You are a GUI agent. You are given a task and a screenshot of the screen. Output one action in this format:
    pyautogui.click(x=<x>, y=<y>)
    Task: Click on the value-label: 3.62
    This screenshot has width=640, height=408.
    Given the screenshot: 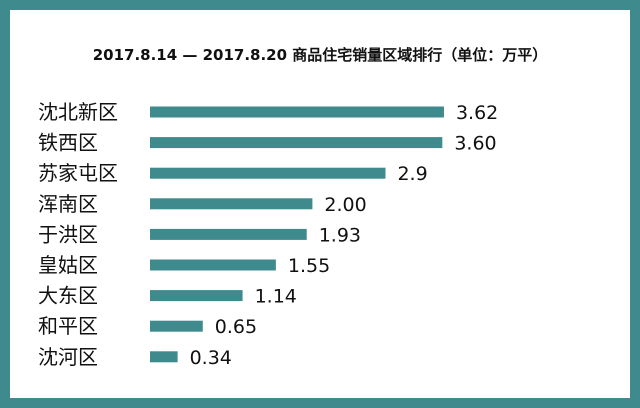 What is the action you would take?
    pyautogui.click(x=477, y=113)
    